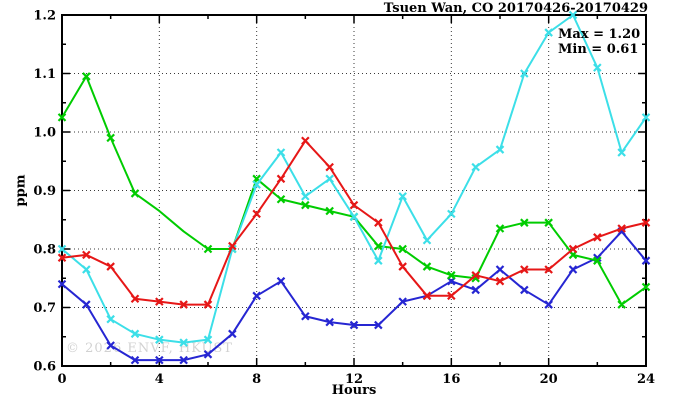 The width and height of the screenshot is (674, 409). Describe the element at coordinates (61, 379) in the screenshot. I see `x-tick-label: 0` at that location.